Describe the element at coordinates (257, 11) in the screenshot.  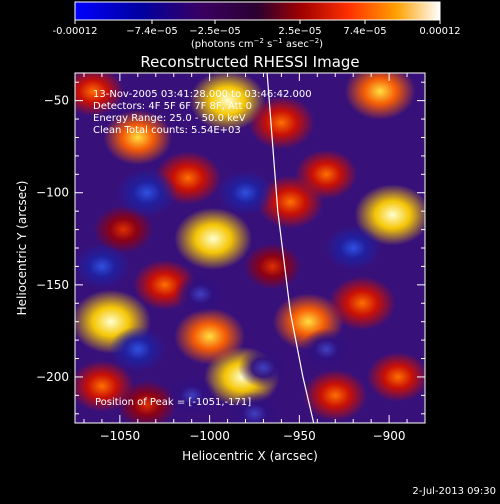
I see `colorbar-gradient` at that location.